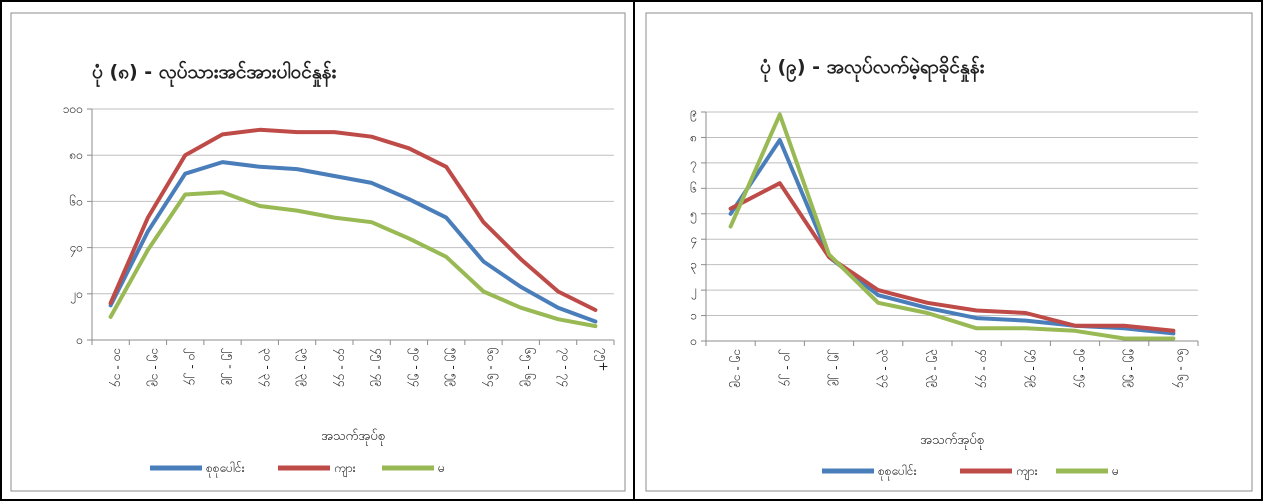 The width and height of the screenshot is (1263, 501). What do you see at coordinates (693, 240) in the screenshot?
I see `y-tick-label: ၄` at bounding box center [693, 240].